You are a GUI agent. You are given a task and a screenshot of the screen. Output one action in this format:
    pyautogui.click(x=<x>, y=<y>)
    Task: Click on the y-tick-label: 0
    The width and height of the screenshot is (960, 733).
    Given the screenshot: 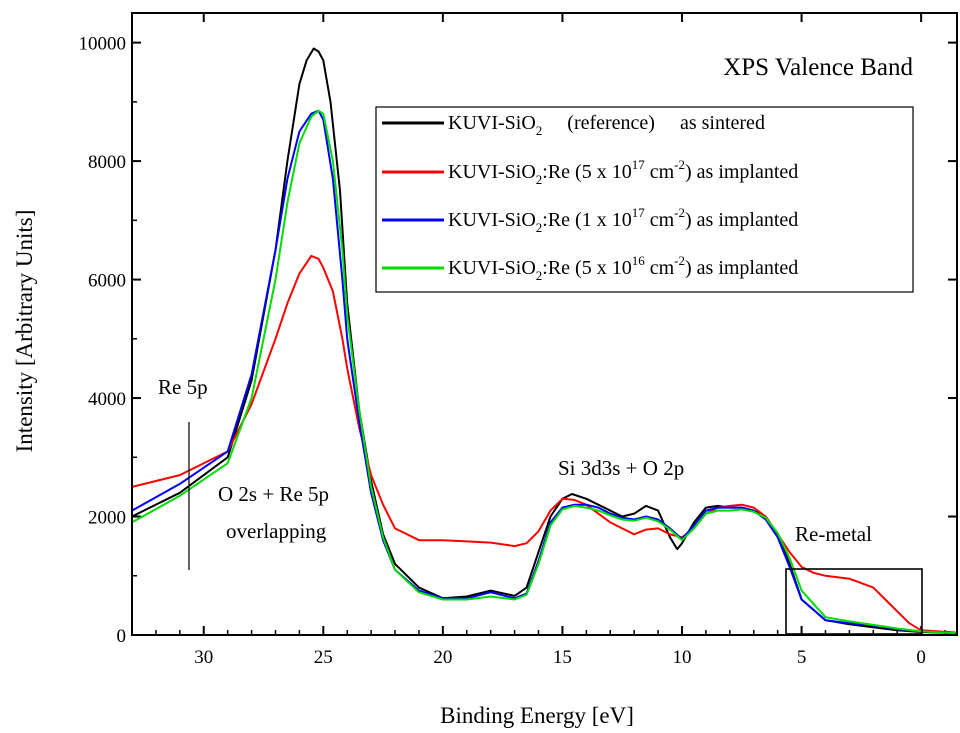 What is the action you would take?
    pyautogui.click(x=122, y=636)
    